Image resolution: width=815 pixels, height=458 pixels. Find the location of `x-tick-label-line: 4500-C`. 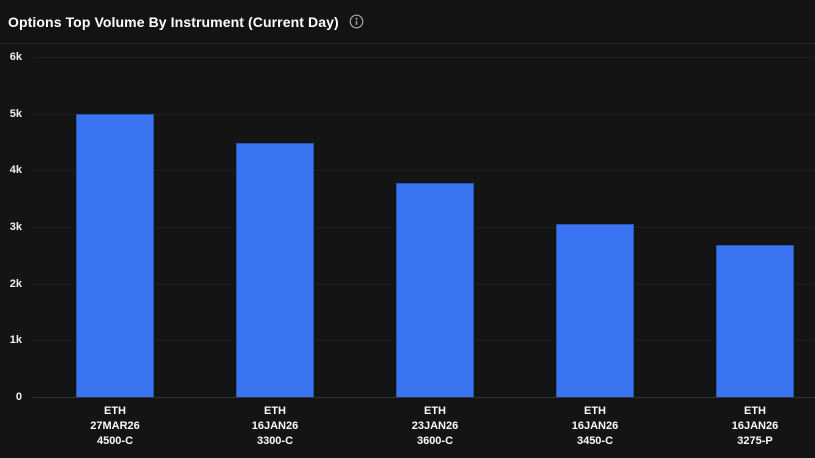

x-tick-label-line: 4500-C is located at coordinates (115, 441).